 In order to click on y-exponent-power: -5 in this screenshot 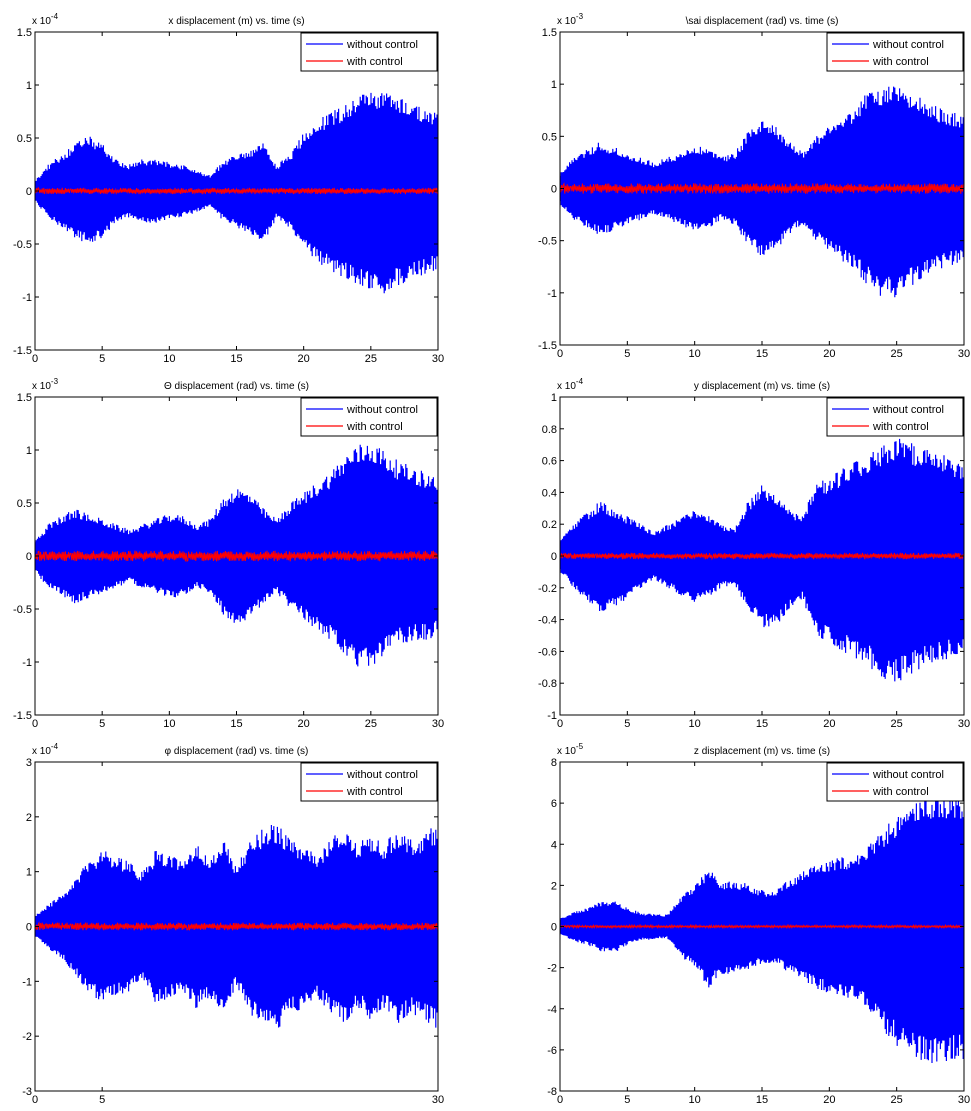, I will do `click(580, 746)`.